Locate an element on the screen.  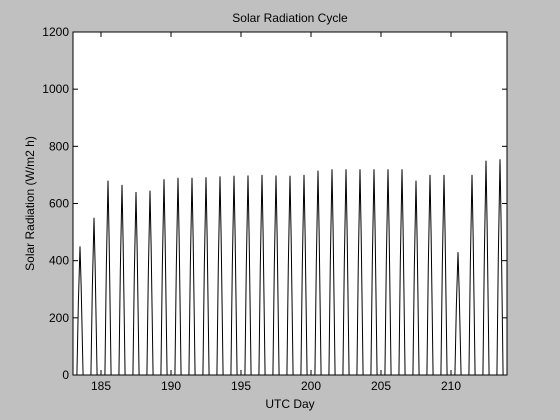
x-tick-label: 190 is located at coordinates (171, 386).